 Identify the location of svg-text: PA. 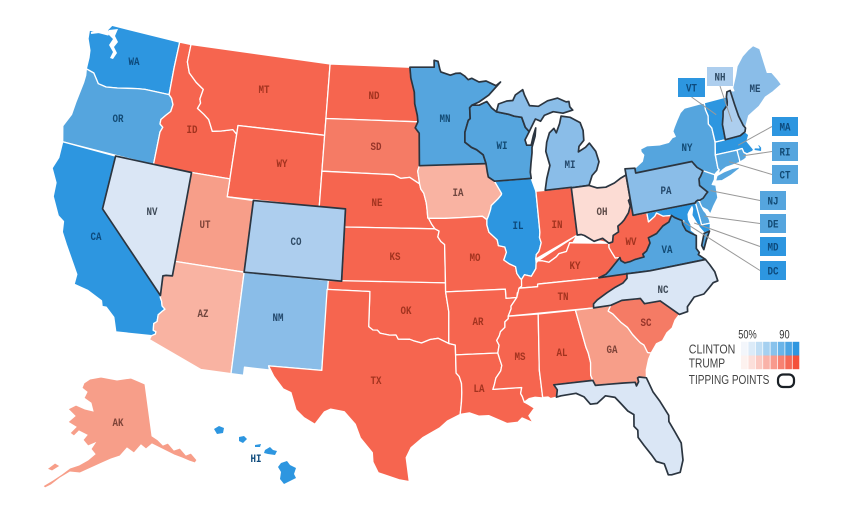
(666, 192).